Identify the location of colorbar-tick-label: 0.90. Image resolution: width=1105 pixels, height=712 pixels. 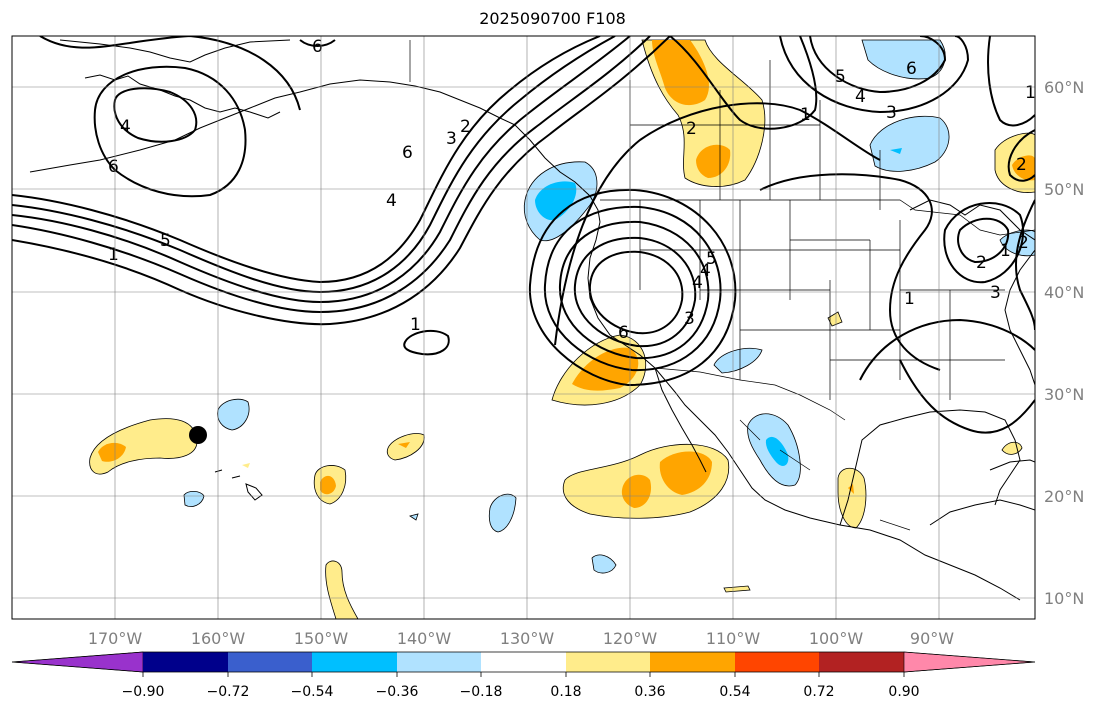
(903, 692).